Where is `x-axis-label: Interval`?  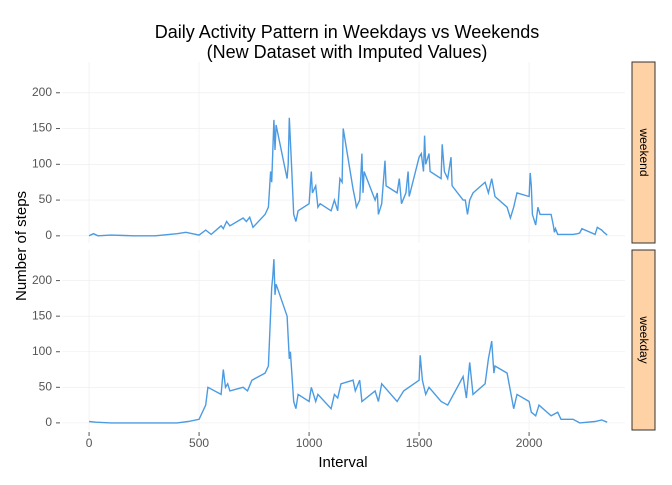 x-axis-label: Interval is located at coordinates (342, 462).